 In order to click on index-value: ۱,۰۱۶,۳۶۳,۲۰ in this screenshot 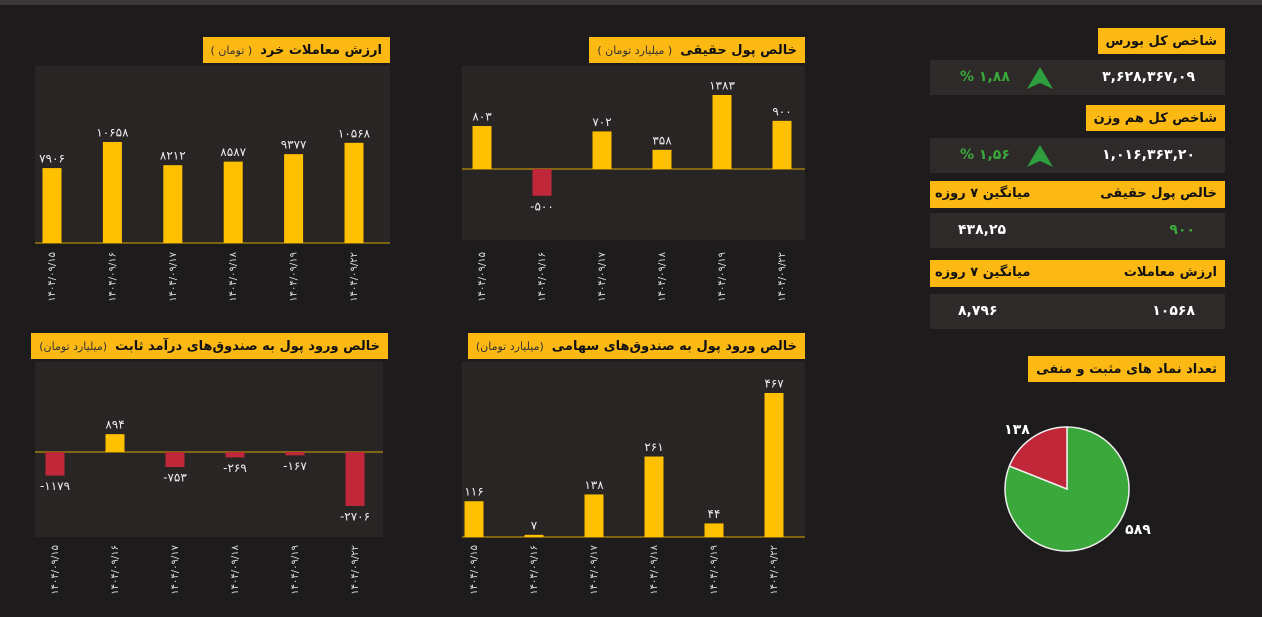, I will do `click(1148, 155)`.